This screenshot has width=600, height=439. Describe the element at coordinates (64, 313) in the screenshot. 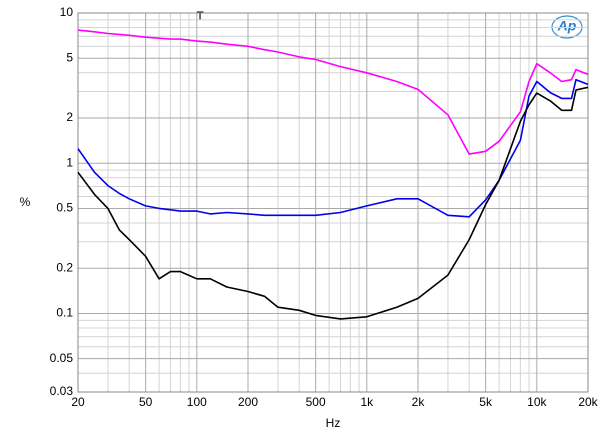

I see `y-tick-label: 0.1` at that location.